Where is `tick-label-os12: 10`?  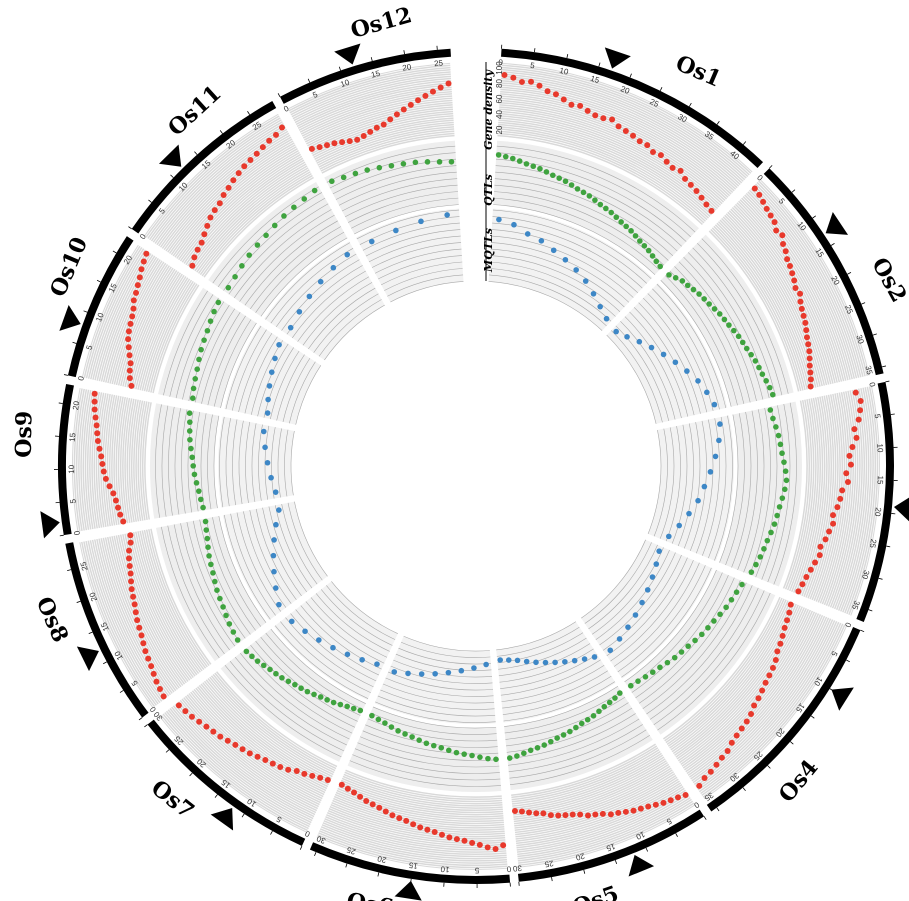
tick-label-os12: 10 is located at coordinates (345, 84).